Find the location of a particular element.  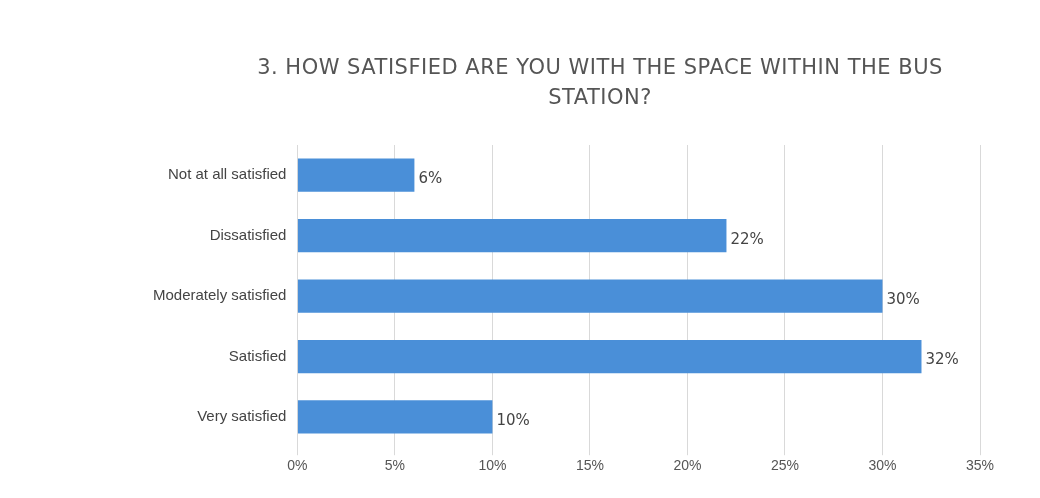

y-tick-label: Satisfied is located at coordinates (257, 355).